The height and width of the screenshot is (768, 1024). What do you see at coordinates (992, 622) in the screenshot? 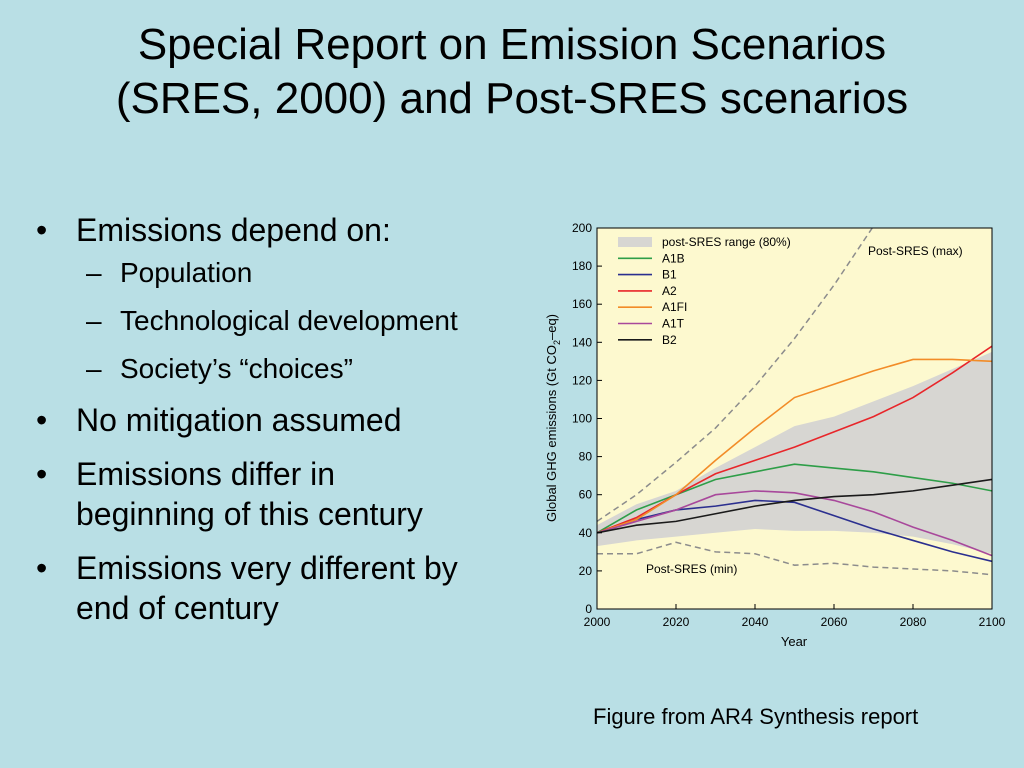
I see `x-tick-label: 2100` at bounding box center [992, 622].